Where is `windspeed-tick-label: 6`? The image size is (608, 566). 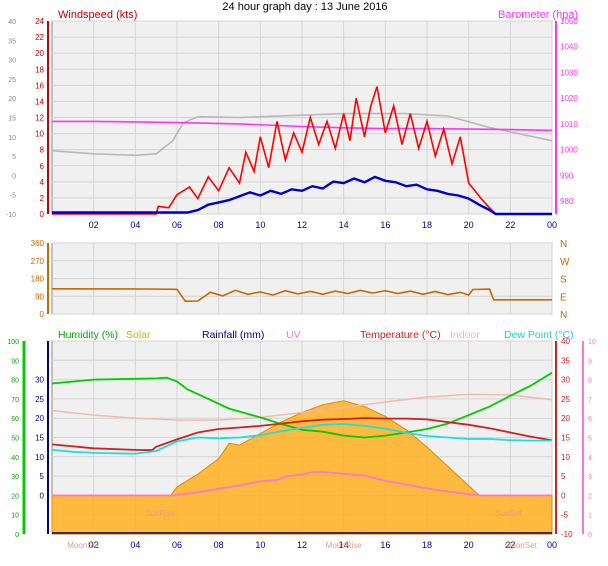 windspeed-tick-label: 6 is located at coordinates (42, 166).